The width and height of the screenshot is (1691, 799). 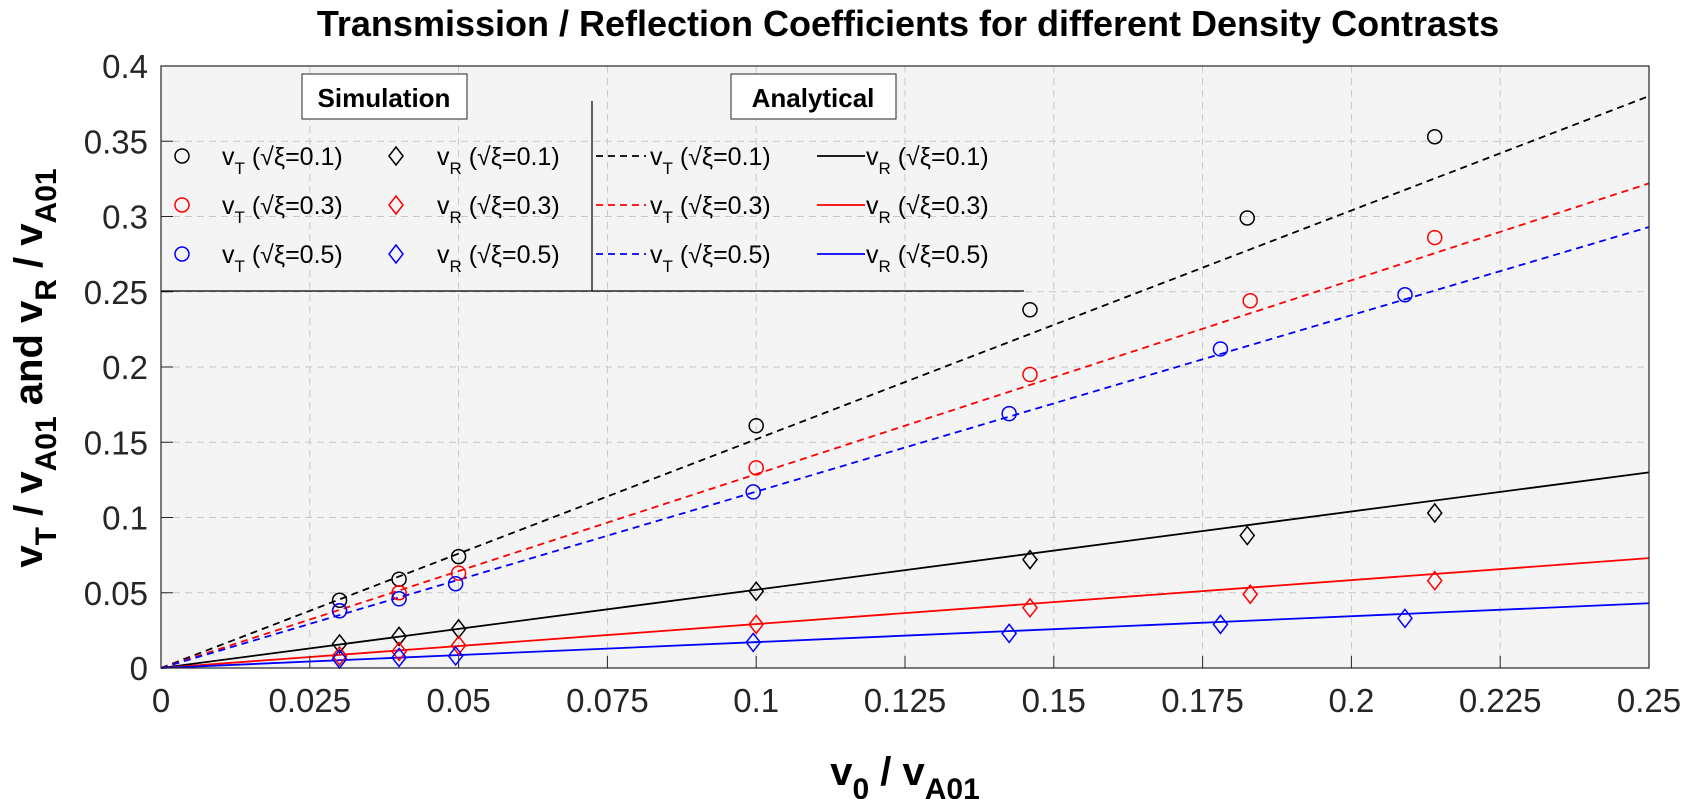 I want to click on y-axis-label-t-mid: / v, so click(x=29, y=499).